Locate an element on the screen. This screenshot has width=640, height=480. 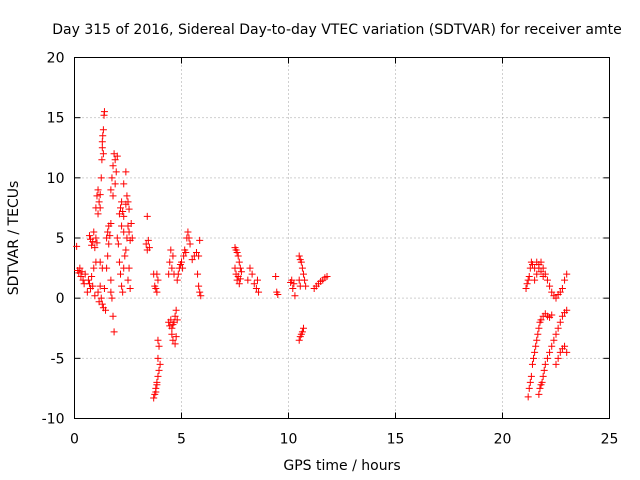
y-tick-label: -10 is located at coordinates (53, 420).